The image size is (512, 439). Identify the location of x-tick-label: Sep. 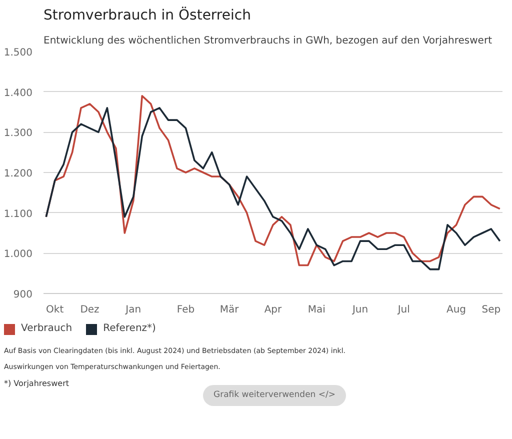
(491, 310).